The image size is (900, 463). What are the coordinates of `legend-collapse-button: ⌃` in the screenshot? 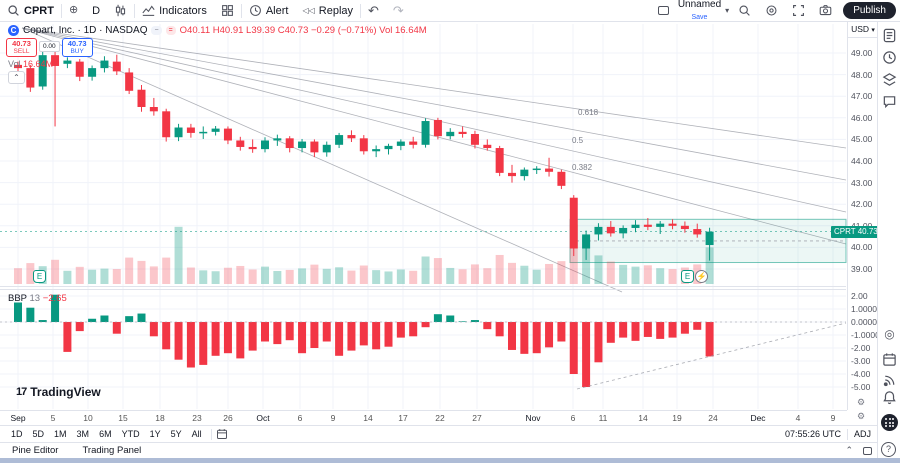 It's located at (16, 77).